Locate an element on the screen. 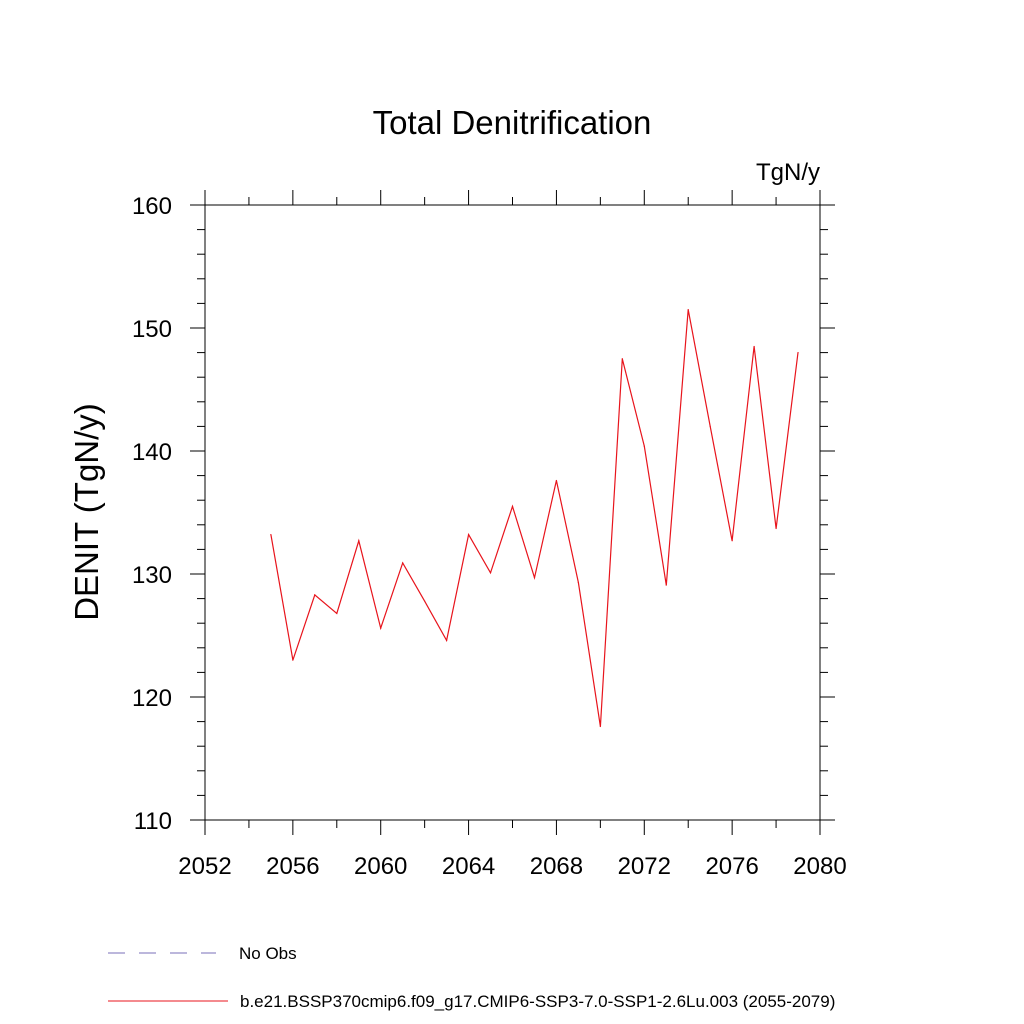  x-tick-label: 2060 is located at coordinates (380, 866).